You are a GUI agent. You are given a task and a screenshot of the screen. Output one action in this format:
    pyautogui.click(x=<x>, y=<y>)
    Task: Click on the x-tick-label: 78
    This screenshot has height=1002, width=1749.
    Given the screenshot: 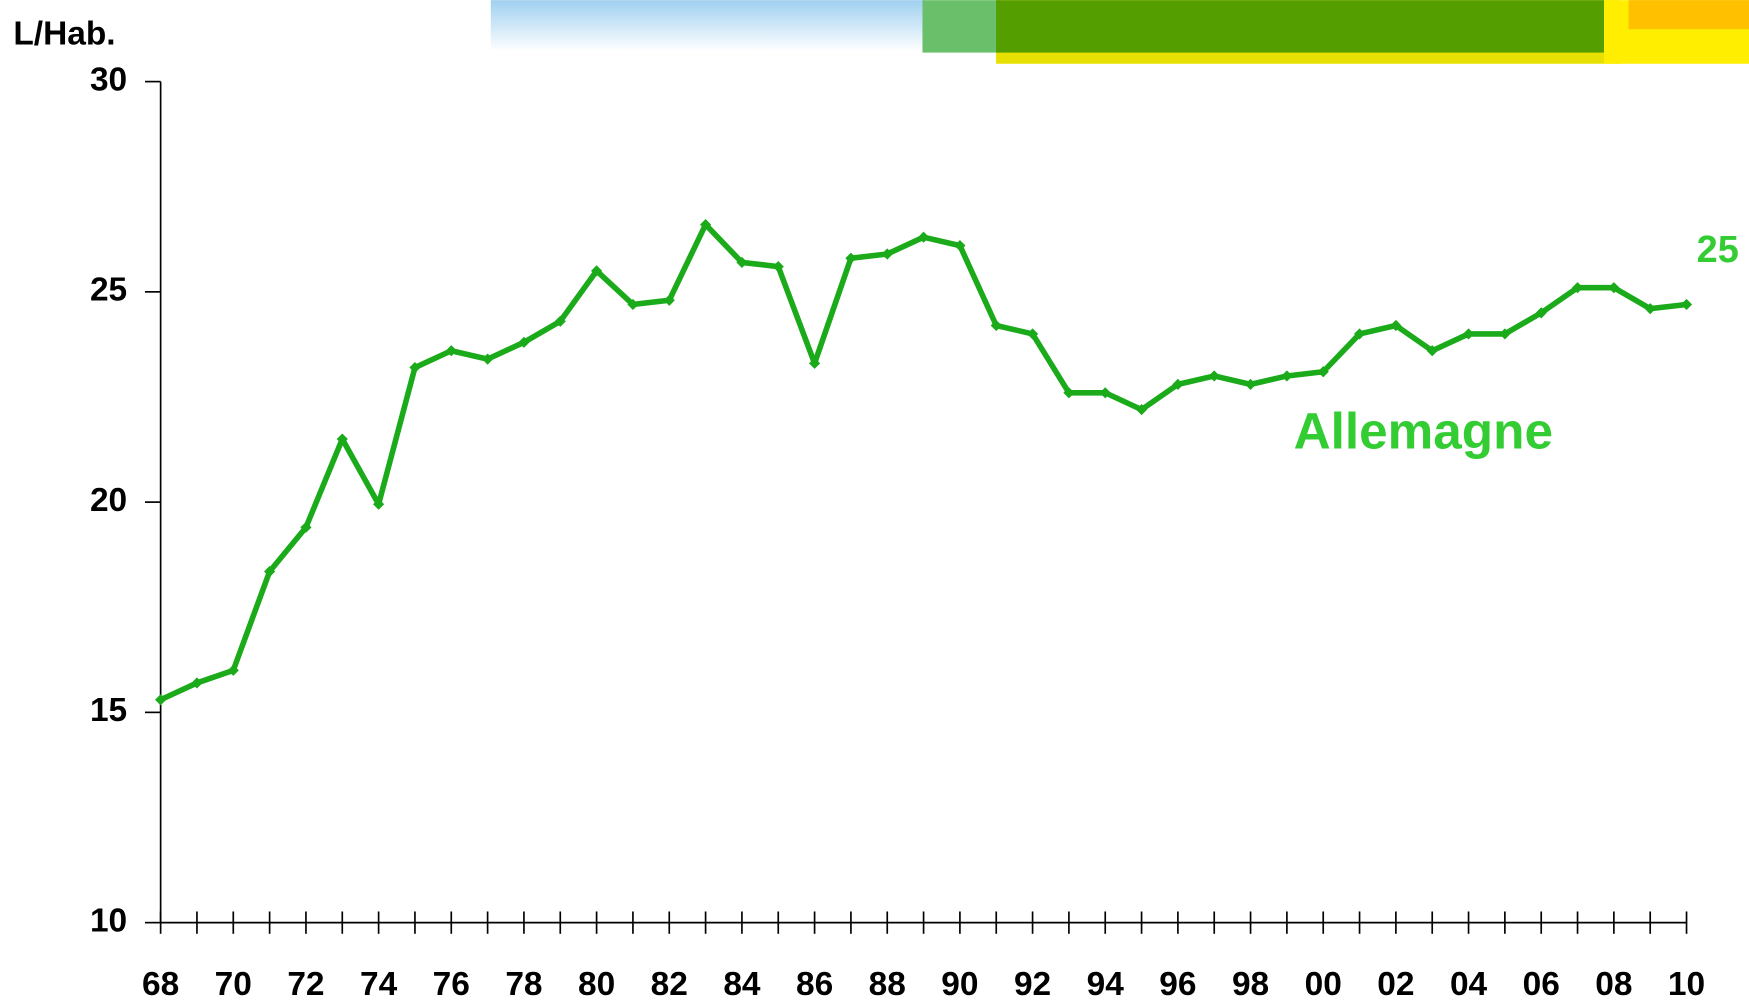 What is the action you would take?
    pyautogui.click(x=523, y=984)
    